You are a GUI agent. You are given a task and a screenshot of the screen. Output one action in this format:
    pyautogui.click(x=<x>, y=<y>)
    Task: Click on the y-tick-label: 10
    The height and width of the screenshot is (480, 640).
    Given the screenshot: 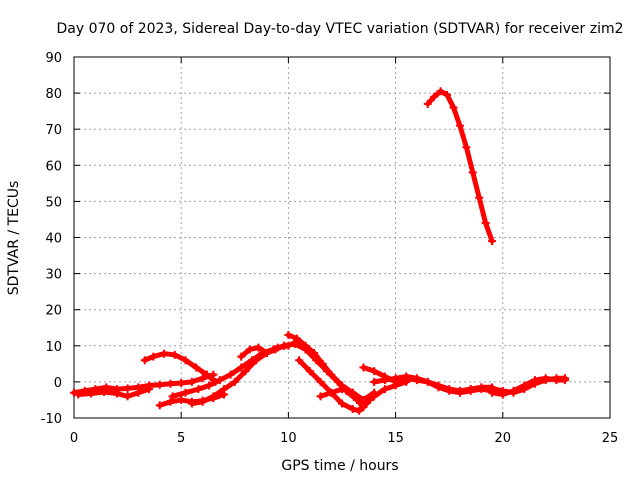 What is the action you would take?
    pyautogui.click(x=53, y=347)
    